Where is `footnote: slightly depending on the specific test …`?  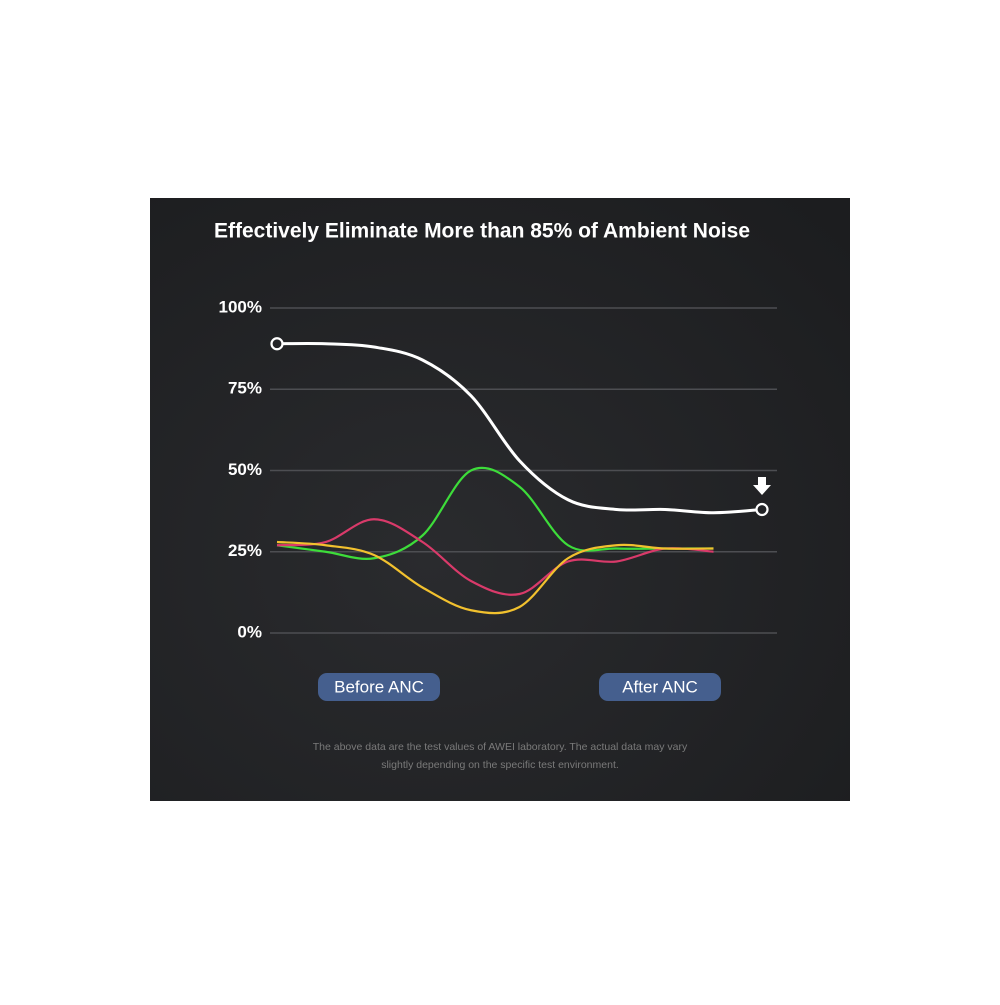 footnote: slightly depending on the specific test … is located at coordinates (500, 765).